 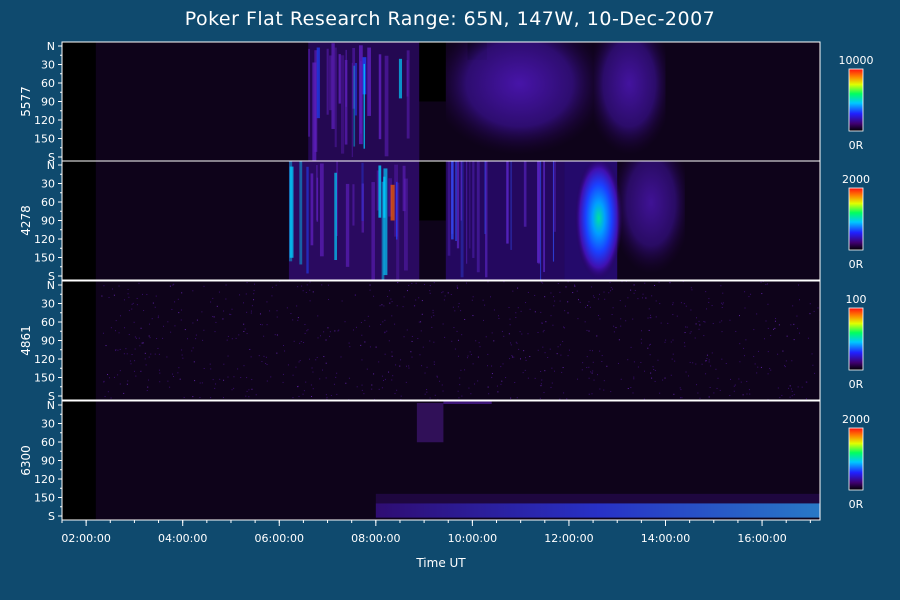 What do you see at coordinates (458, 205) in the screenshot?
I see `aurora-streak` at bounding box center [458, 205].